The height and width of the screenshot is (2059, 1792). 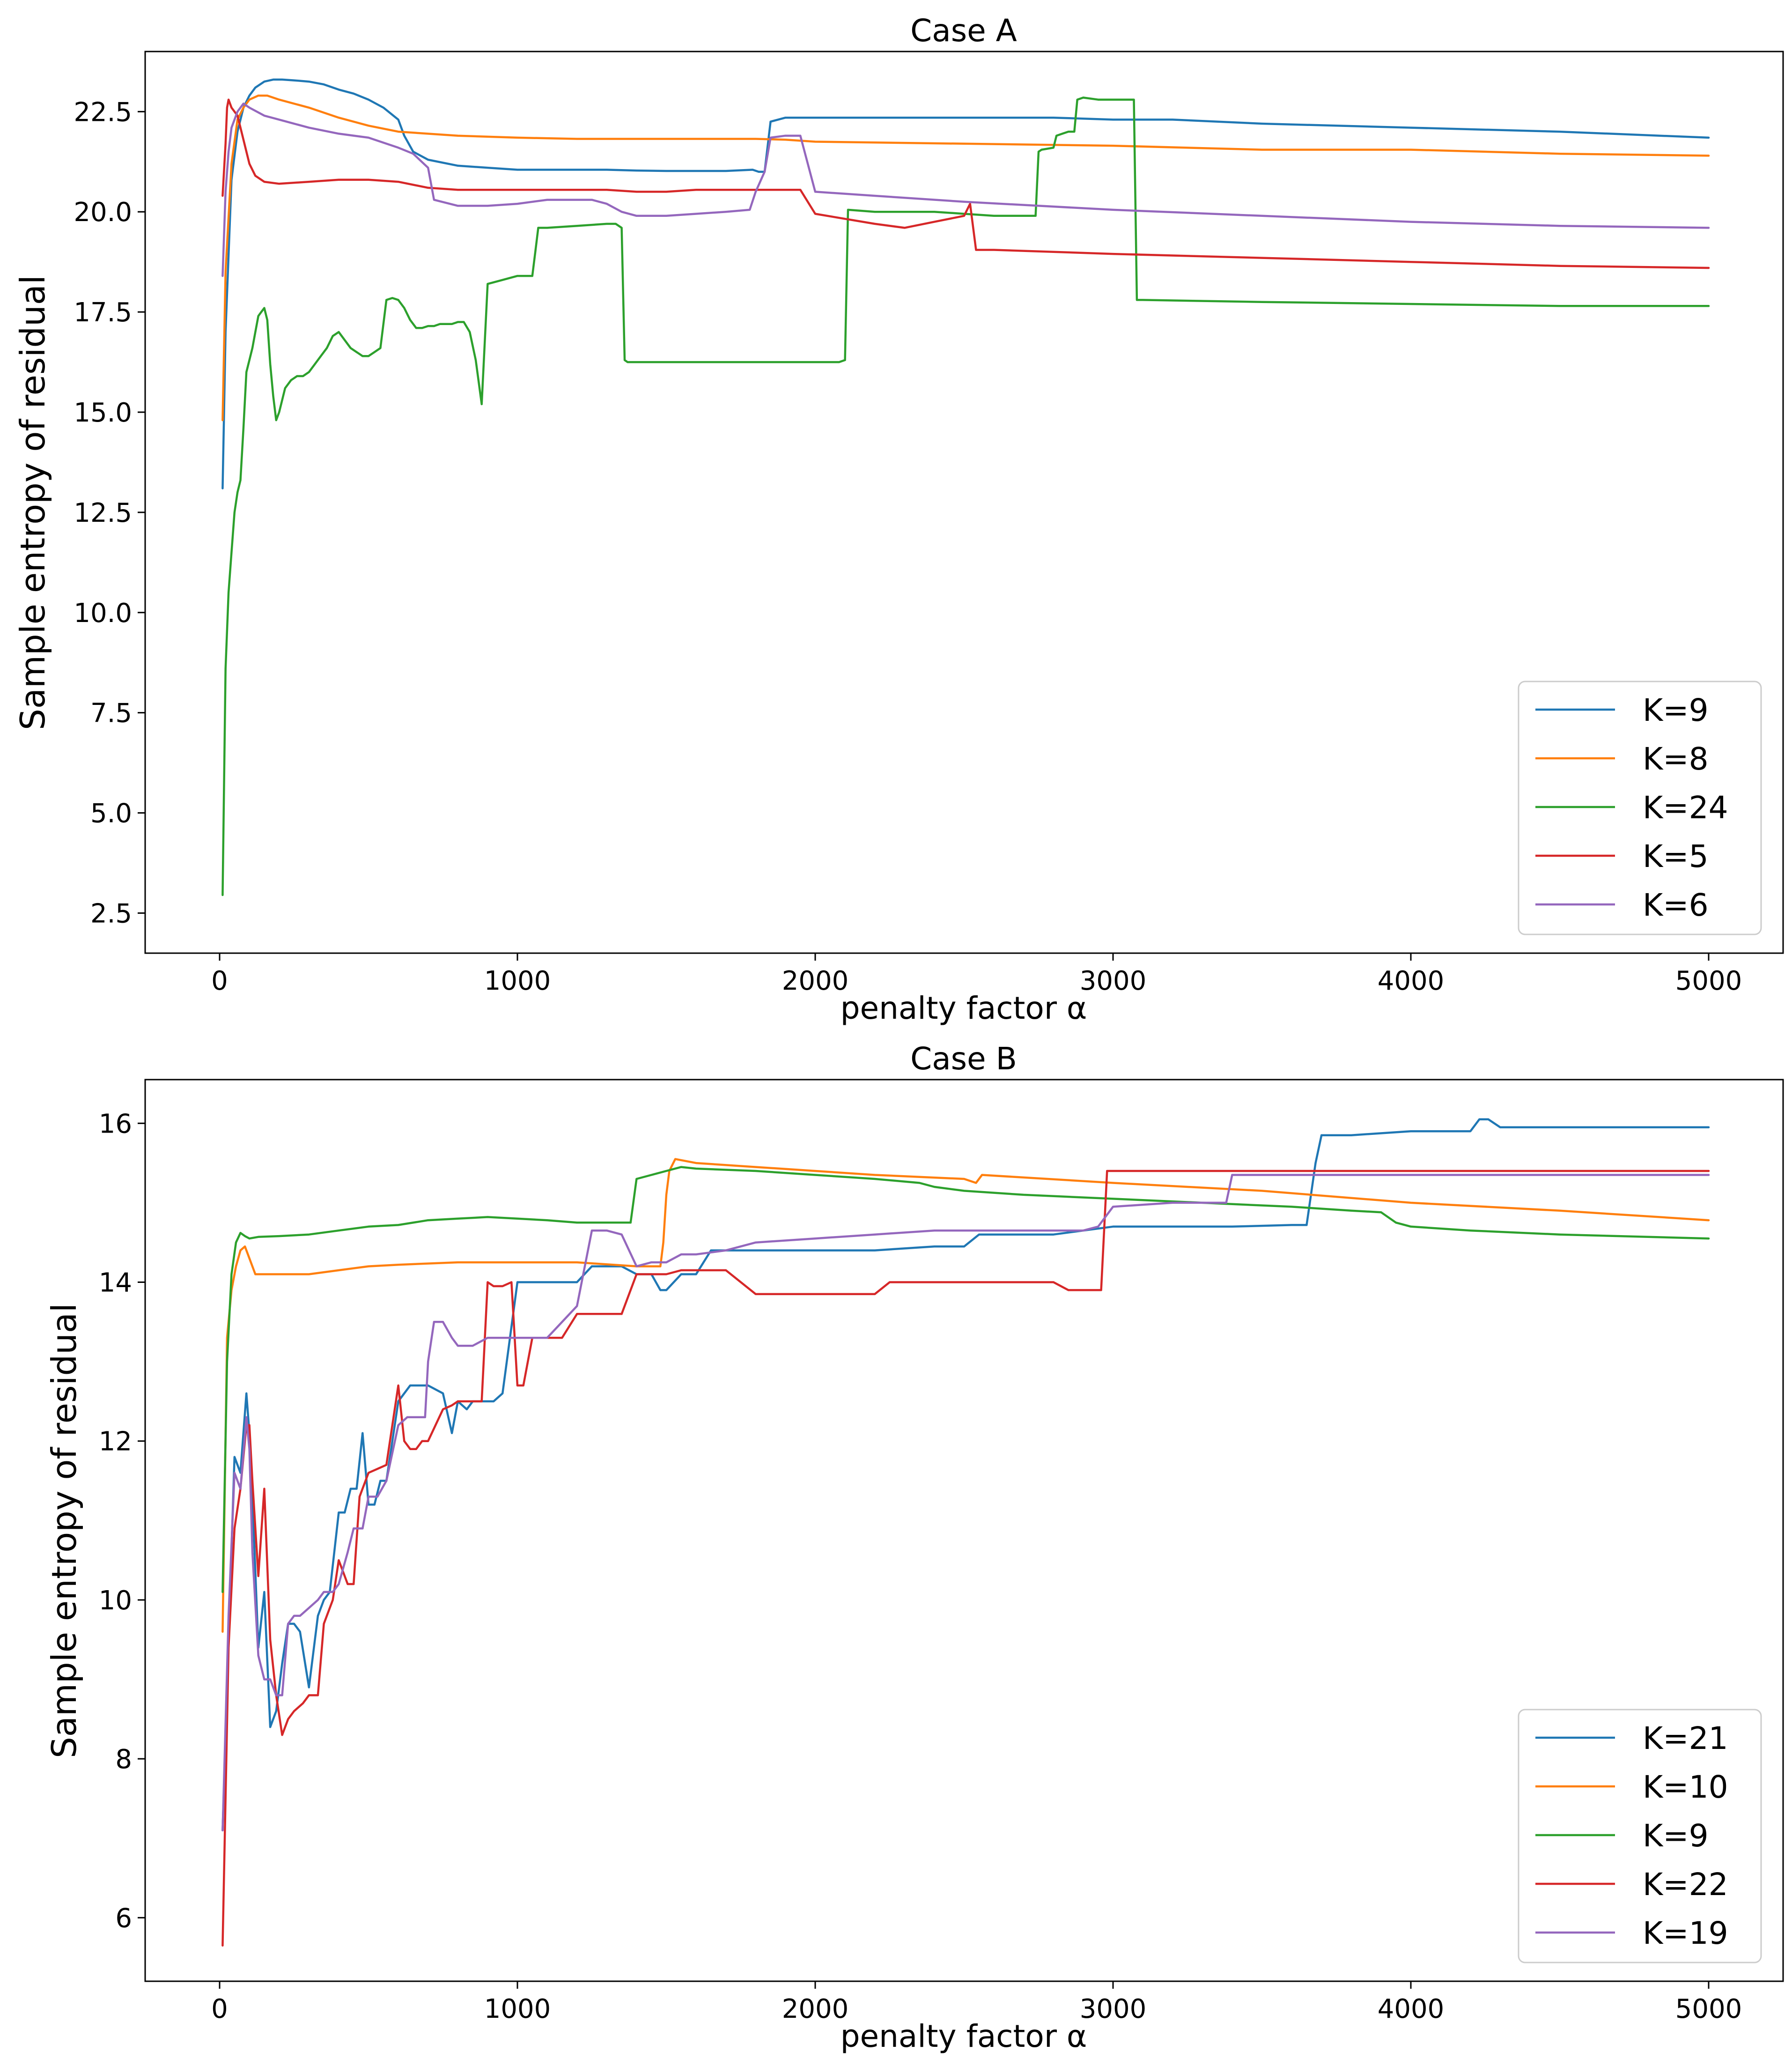 I want to click on legend-label: K=19, so click(x=1685, y=1933).